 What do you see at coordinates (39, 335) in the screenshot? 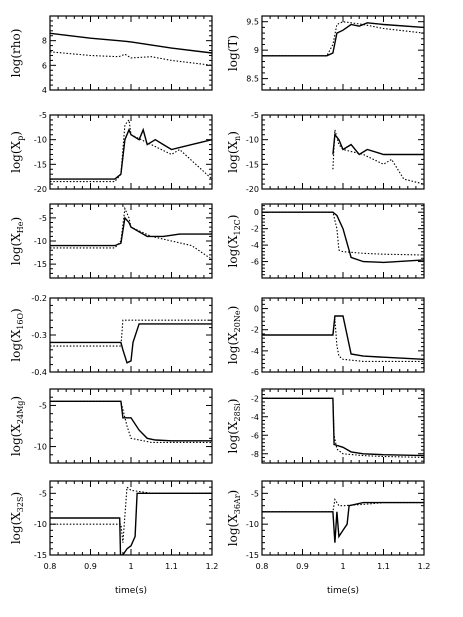
I see `y-tick-label: -0.3` at bounding box center [39, 335].